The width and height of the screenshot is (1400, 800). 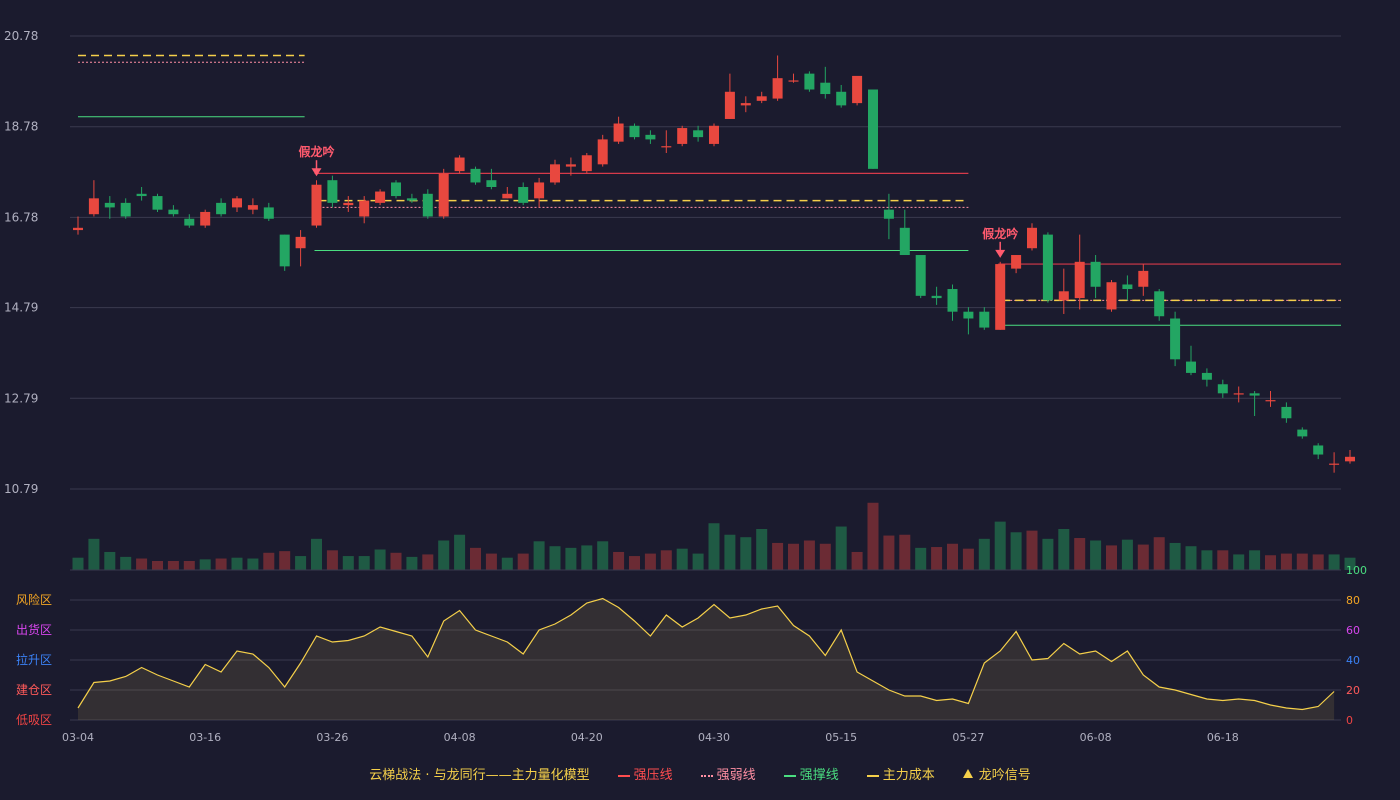 What do you see at coordinates (21, 36) in the screenshot?
I see `price-tick-label: 20.78` at bounding box center [21, 36].